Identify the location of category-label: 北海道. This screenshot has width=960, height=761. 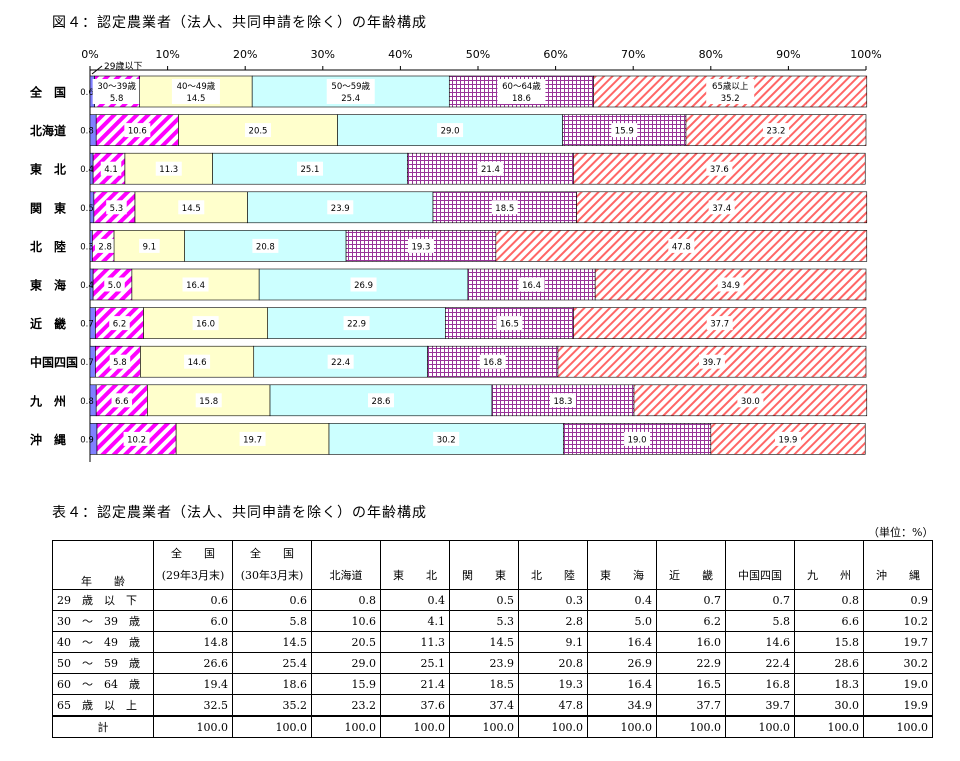
(48, 130).